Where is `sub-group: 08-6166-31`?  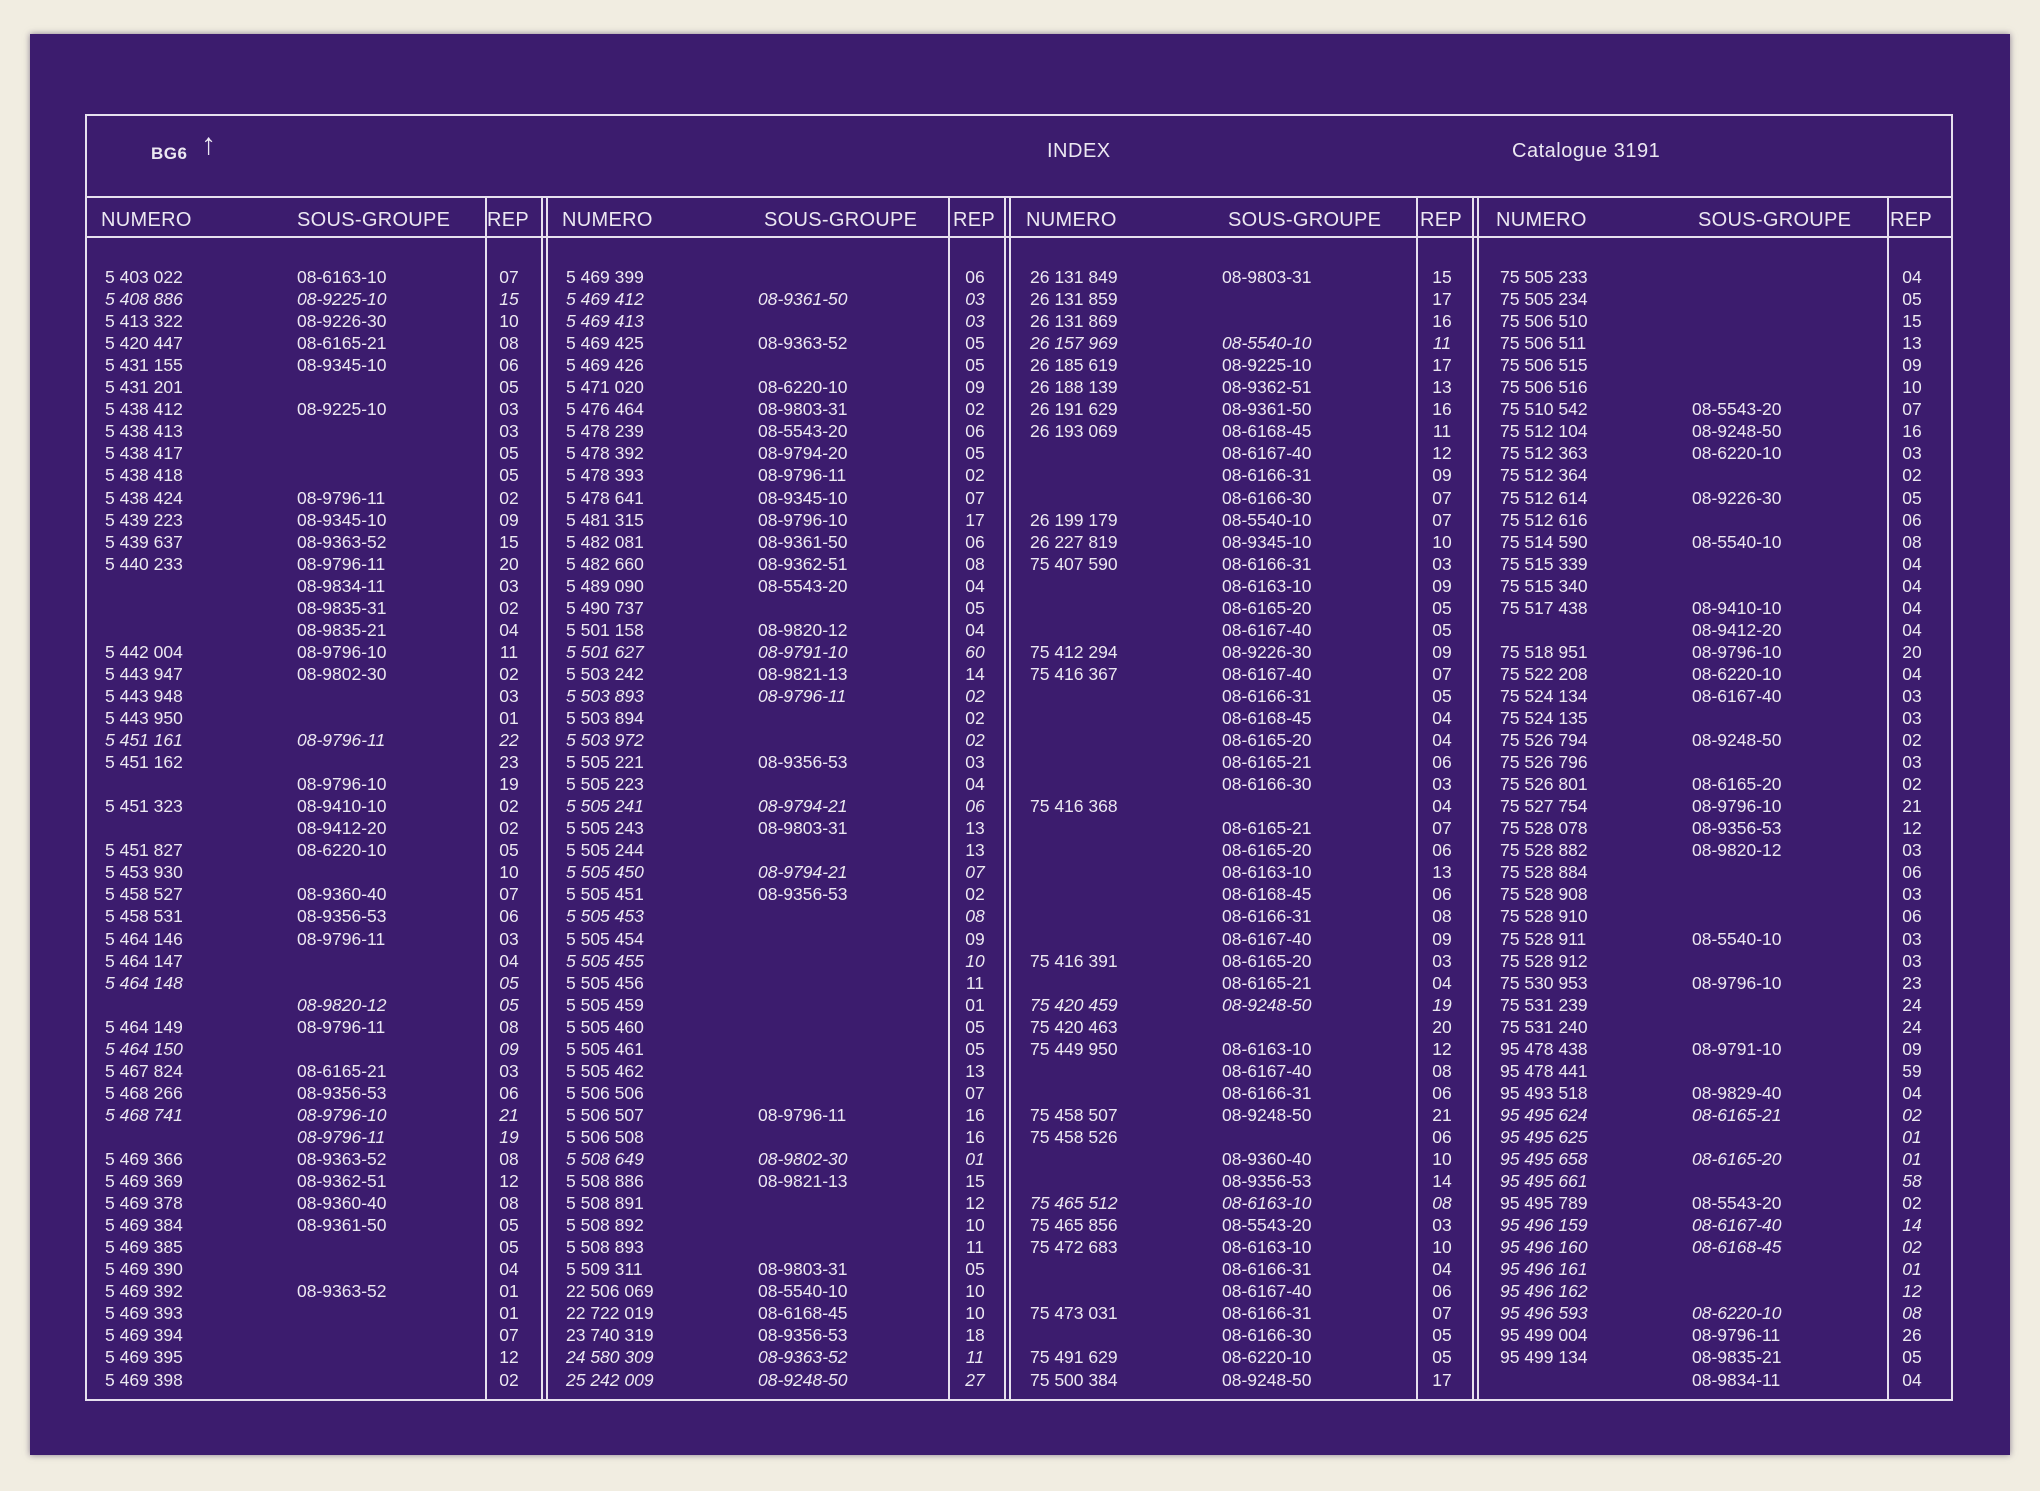
sub-group: 08-6166-31 is located at coordinates (1267, 1092).